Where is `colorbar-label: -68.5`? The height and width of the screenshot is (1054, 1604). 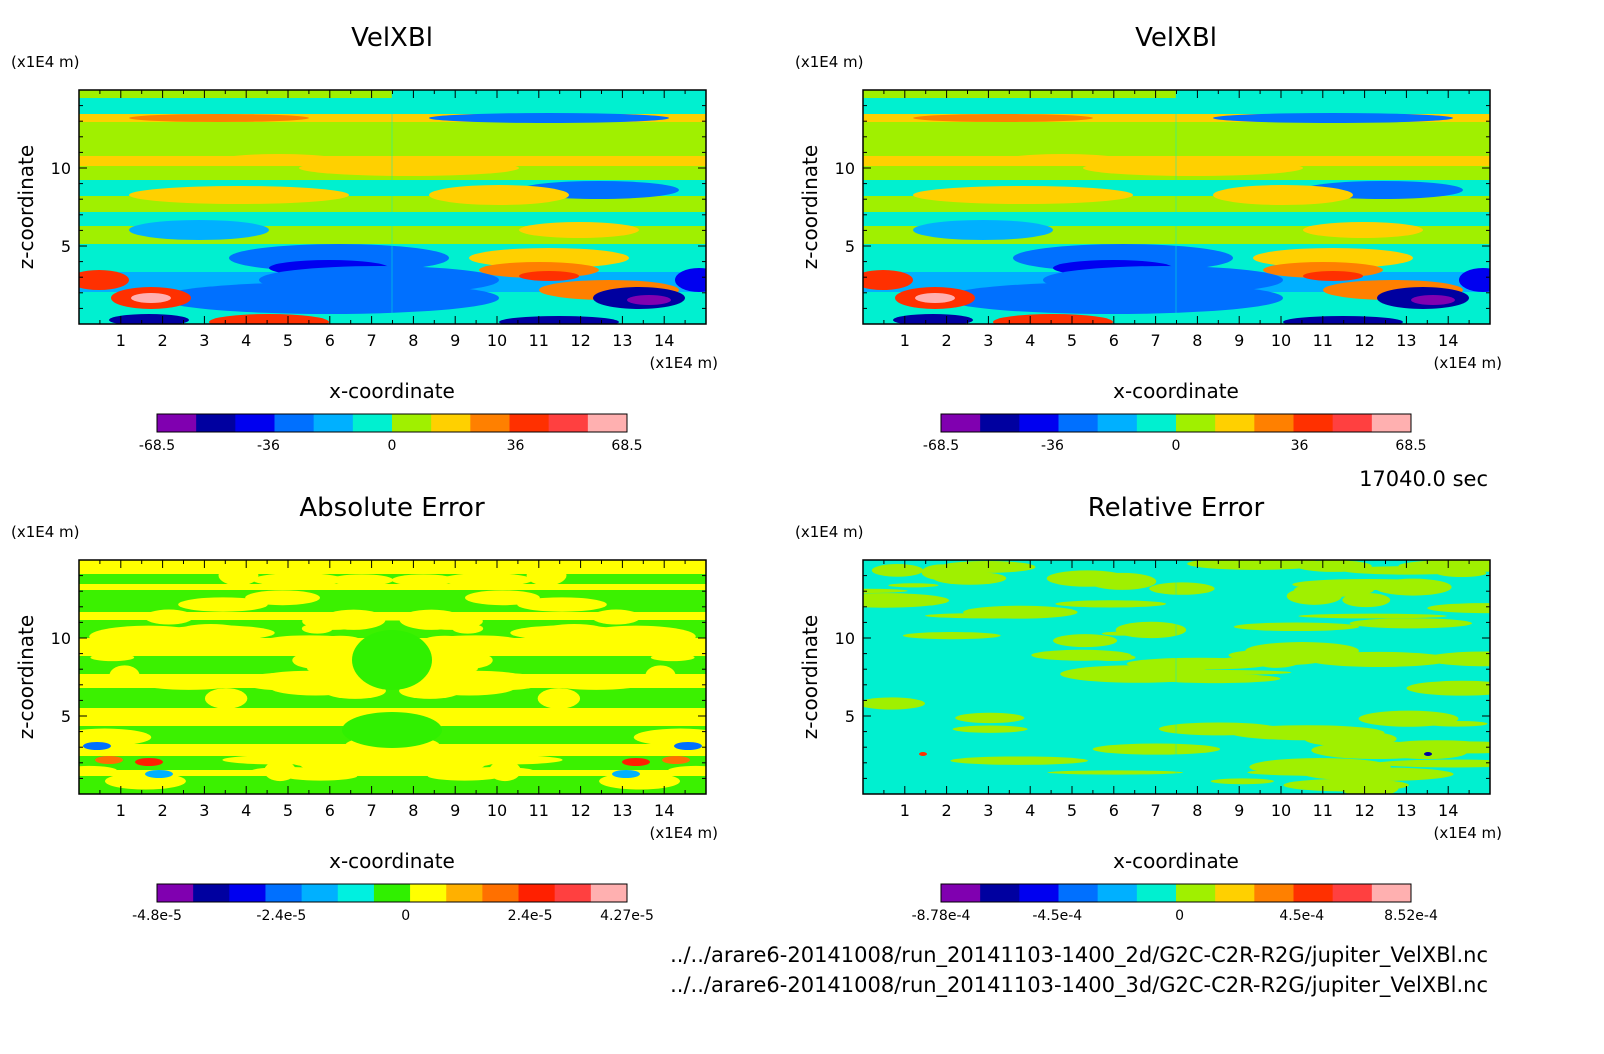
colorbar-label: -68.5 is located at coordinates (157, 446).